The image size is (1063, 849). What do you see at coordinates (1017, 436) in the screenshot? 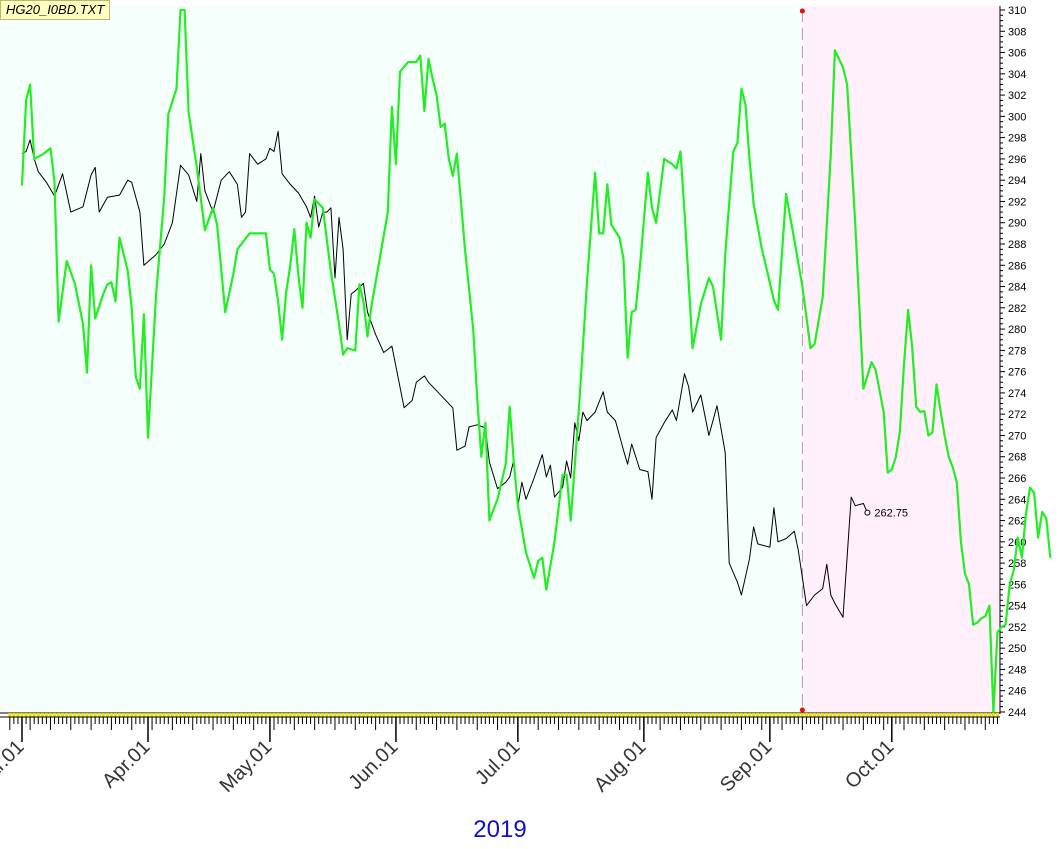
I see `y-tick-label: 270` at bounding box center [1017, 436].